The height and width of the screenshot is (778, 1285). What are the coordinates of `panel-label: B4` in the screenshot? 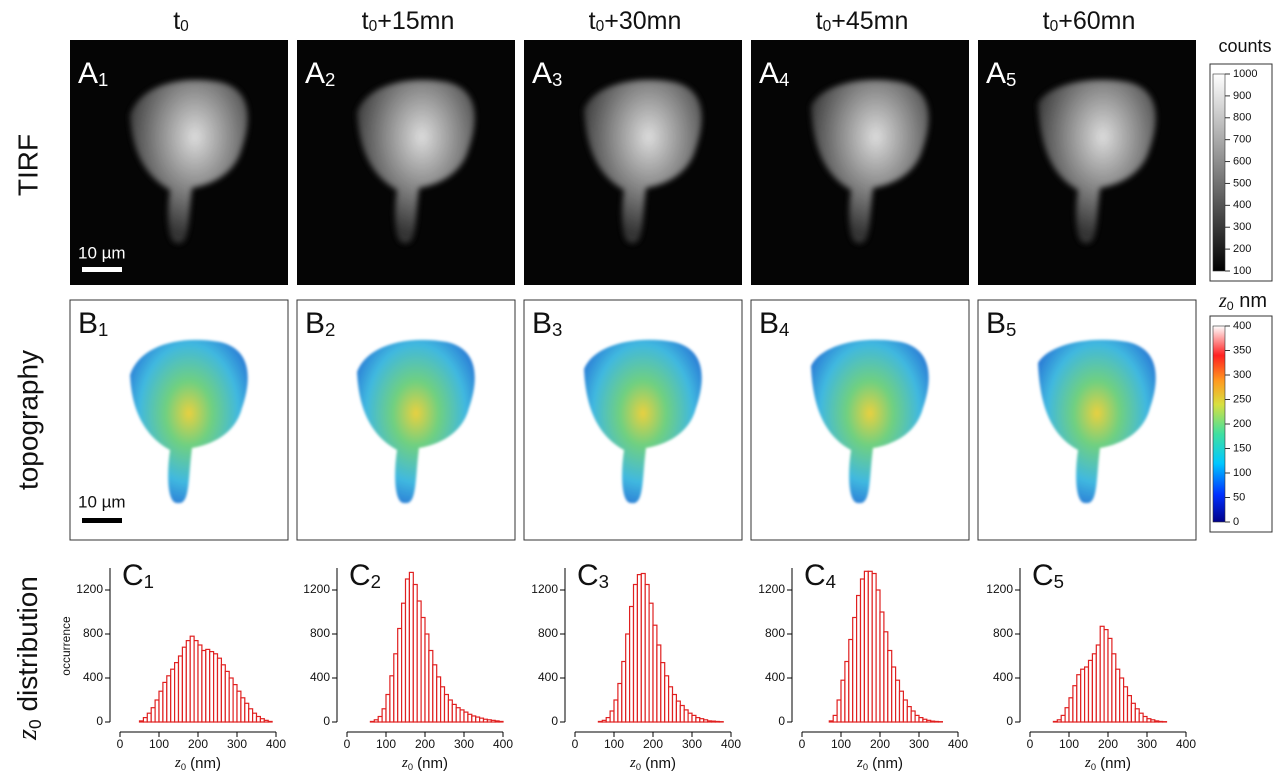 It's located at (774, 323).